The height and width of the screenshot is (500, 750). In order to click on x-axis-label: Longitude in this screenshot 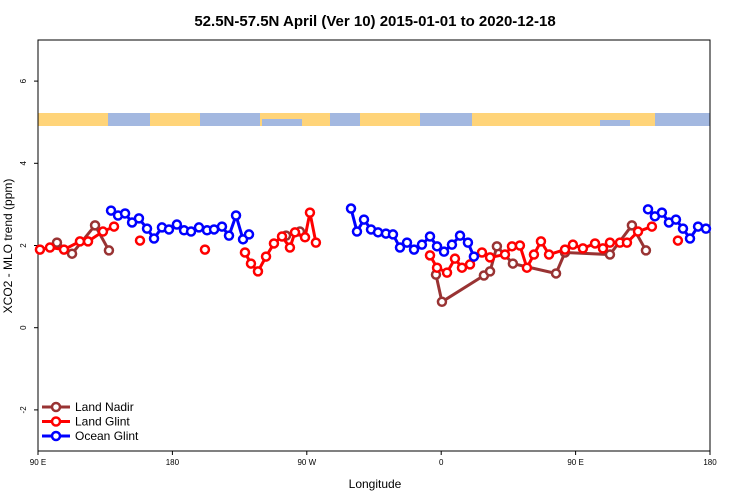, I will do `click(375, 484)`.